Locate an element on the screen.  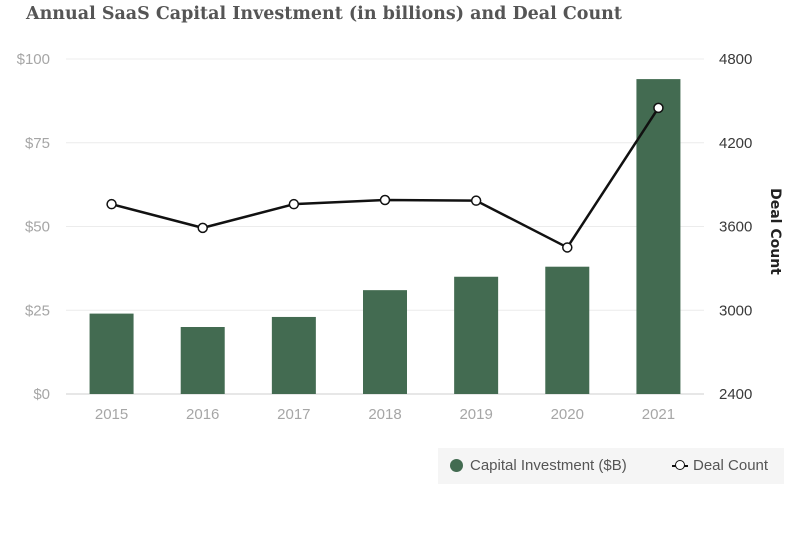
left-tick-label: $25 is located at coordinates (37, 310).